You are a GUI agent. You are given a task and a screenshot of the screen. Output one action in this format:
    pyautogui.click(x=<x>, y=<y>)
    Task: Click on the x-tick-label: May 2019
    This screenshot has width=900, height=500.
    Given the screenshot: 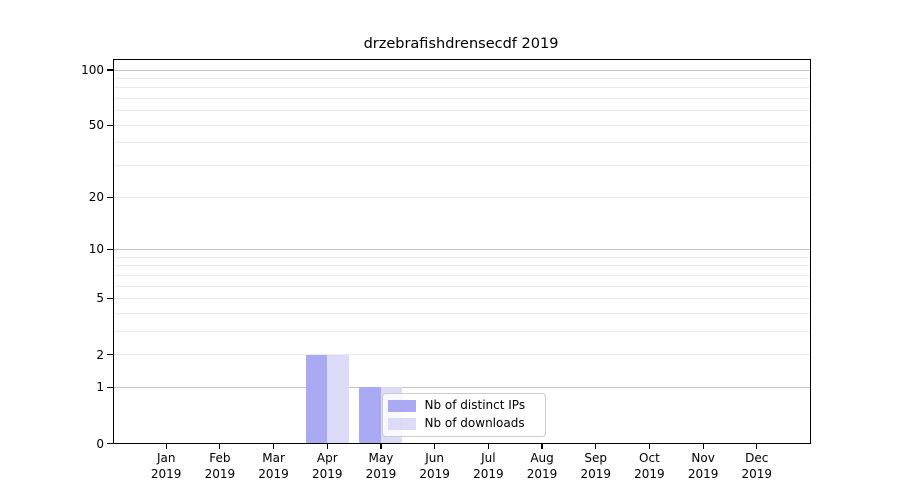 What is the action you would take?
    pyautogui.click(x=381, y=466)
    